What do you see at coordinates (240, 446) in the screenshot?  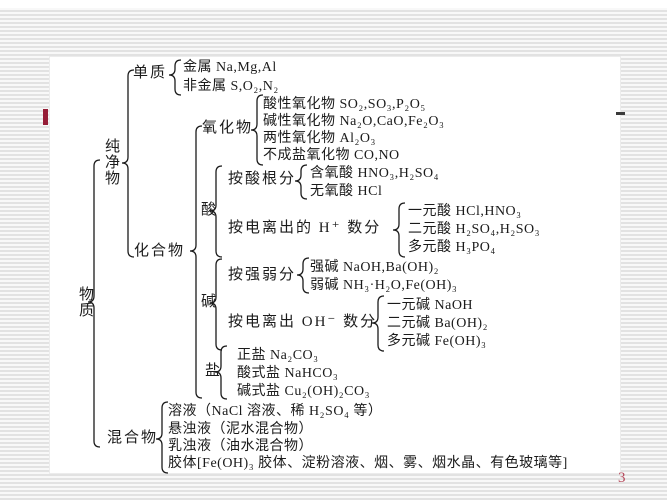 I see `leaf-emulsion: 乳浊液（油水混合物）` at bounding box center [240, 446].